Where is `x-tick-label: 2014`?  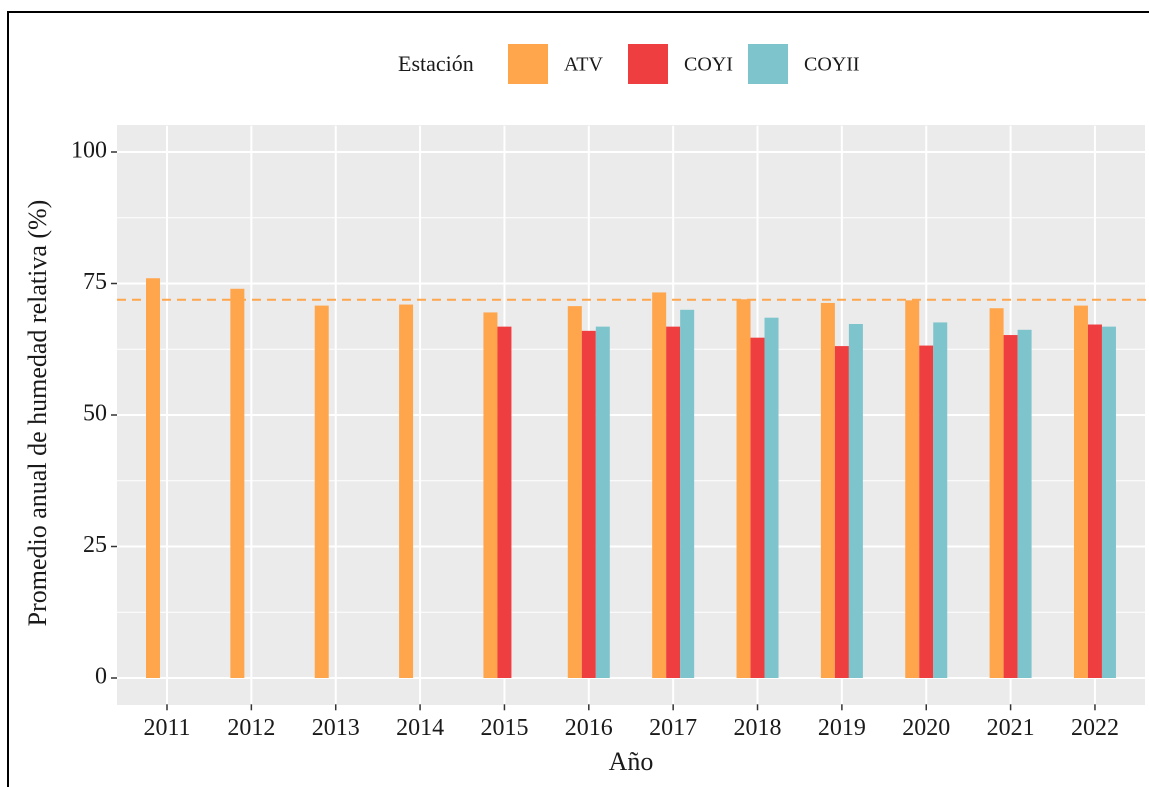 x-tick-label: 2014 is located at coordinates (420, 728).